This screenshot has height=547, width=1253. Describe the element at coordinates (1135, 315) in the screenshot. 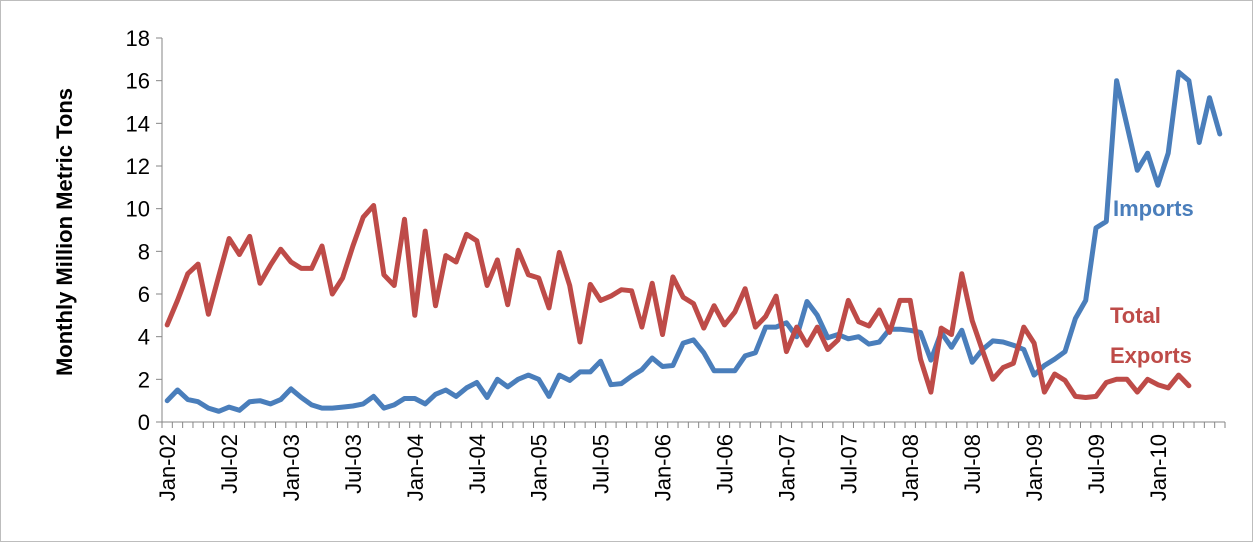

I see `series-label: Total` at that location.